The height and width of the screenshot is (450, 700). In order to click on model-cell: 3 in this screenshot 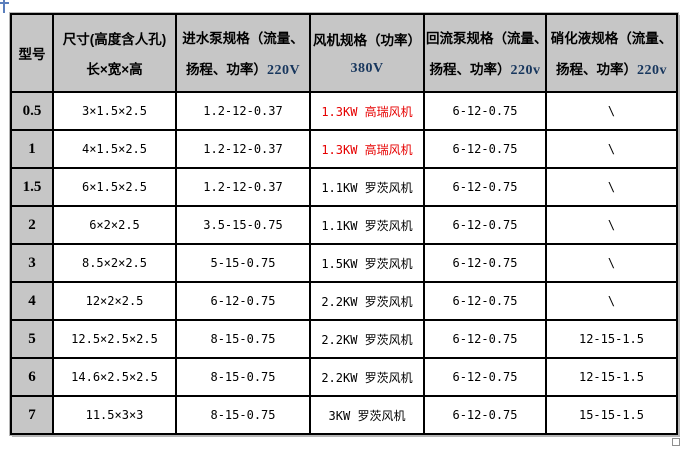, I will do `click(32, 263)`.